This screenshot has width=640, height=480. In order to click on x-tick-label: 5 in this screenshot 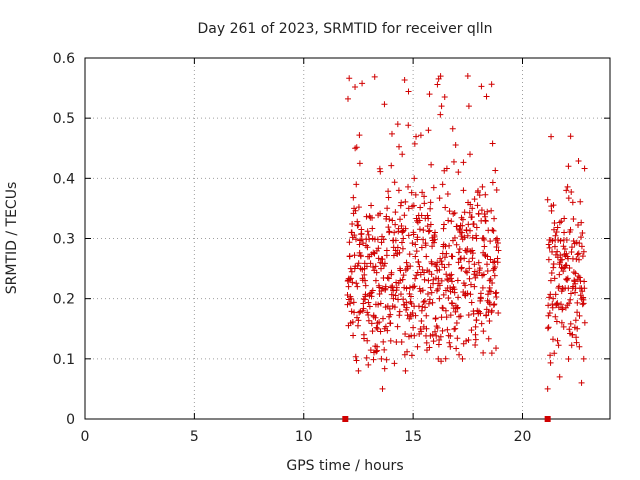, I will do `click(194, 437)`.